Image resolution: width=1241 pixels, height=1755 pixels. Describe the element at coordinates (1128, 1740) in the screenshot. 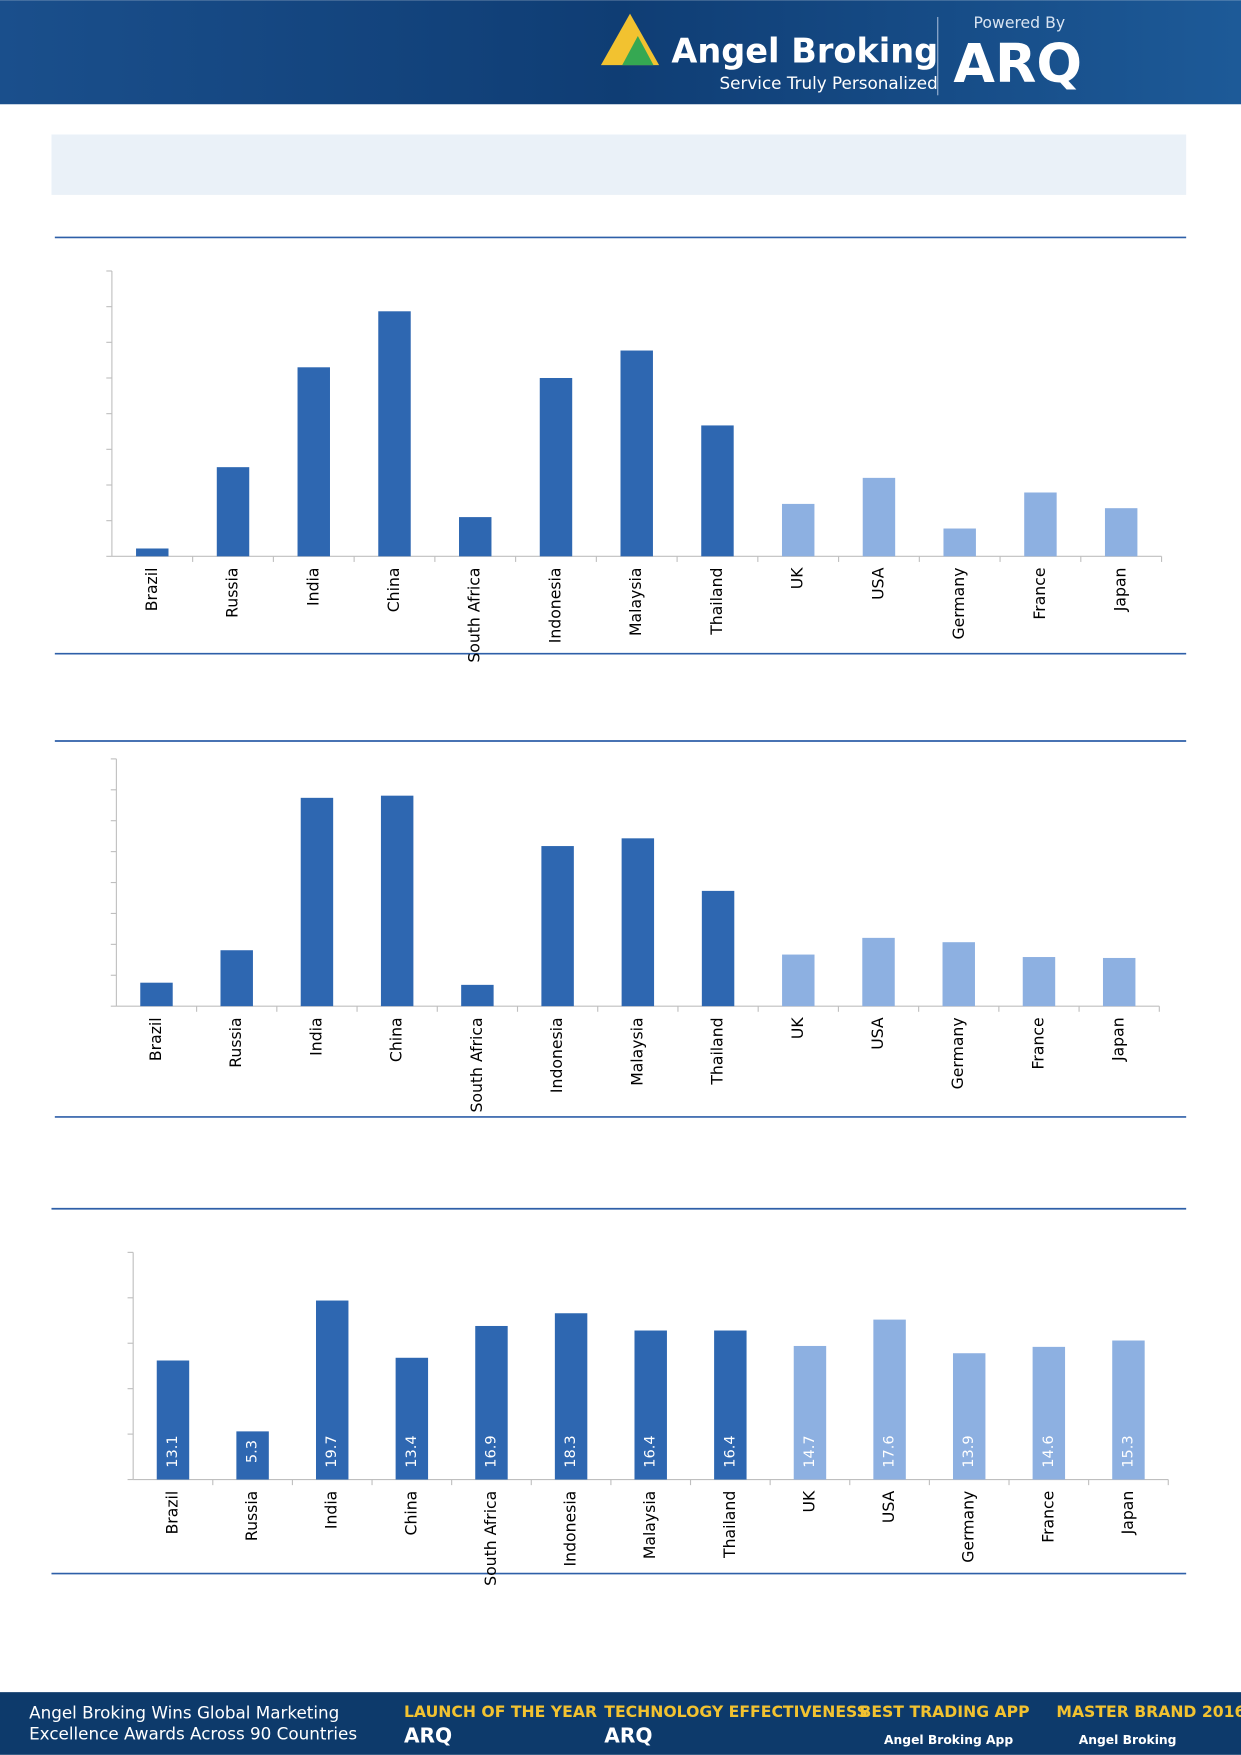

I see `award-sub: Angel Broking` at that location.